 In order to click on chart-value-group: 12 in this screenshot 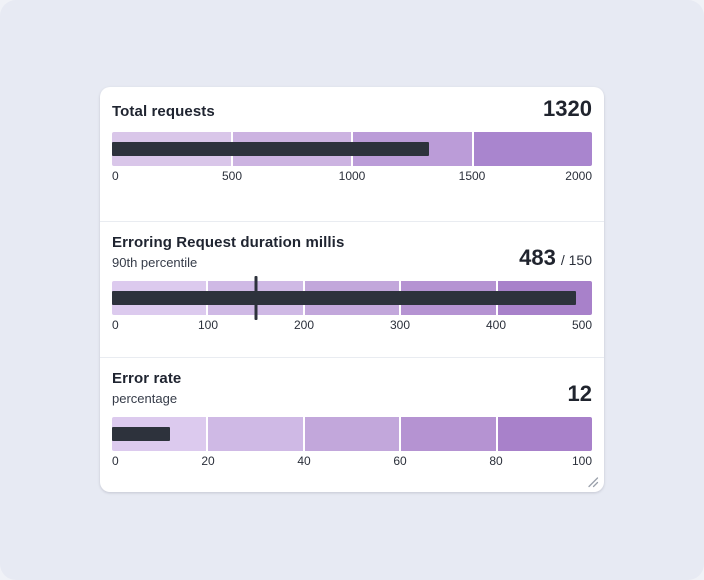, I will do `click(579, 393)`.